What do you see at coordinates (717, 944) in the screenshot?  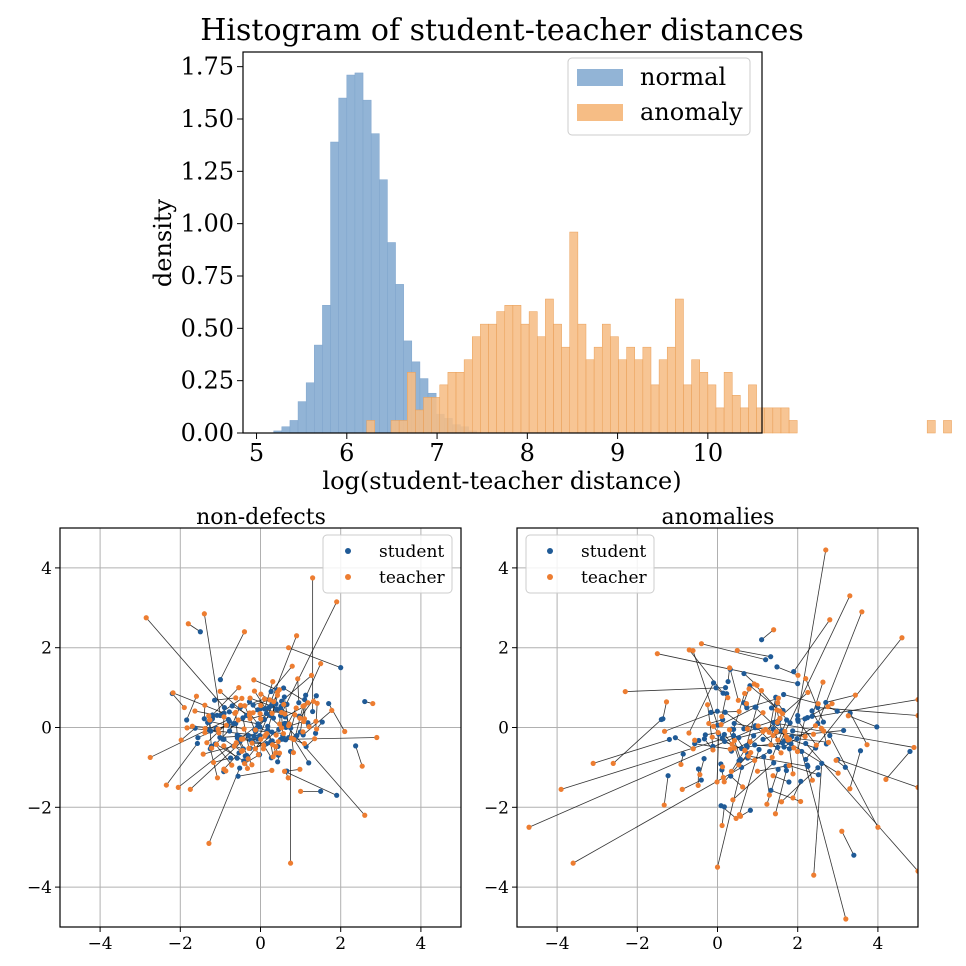 I see `x-tick-label: 0` at bounding box center [717, 944].